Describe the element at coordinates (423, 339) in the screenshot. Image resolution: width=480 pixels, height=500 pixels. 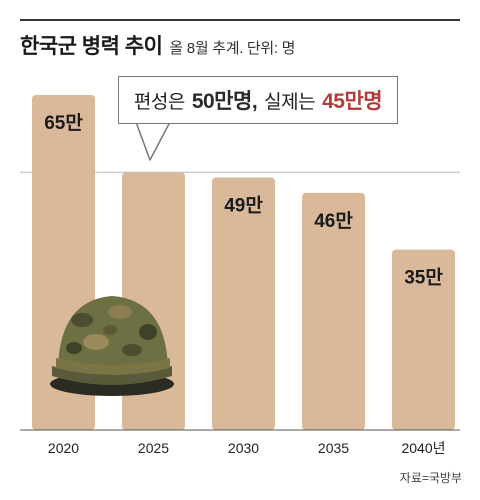
I see `bar-2040년` at that location.